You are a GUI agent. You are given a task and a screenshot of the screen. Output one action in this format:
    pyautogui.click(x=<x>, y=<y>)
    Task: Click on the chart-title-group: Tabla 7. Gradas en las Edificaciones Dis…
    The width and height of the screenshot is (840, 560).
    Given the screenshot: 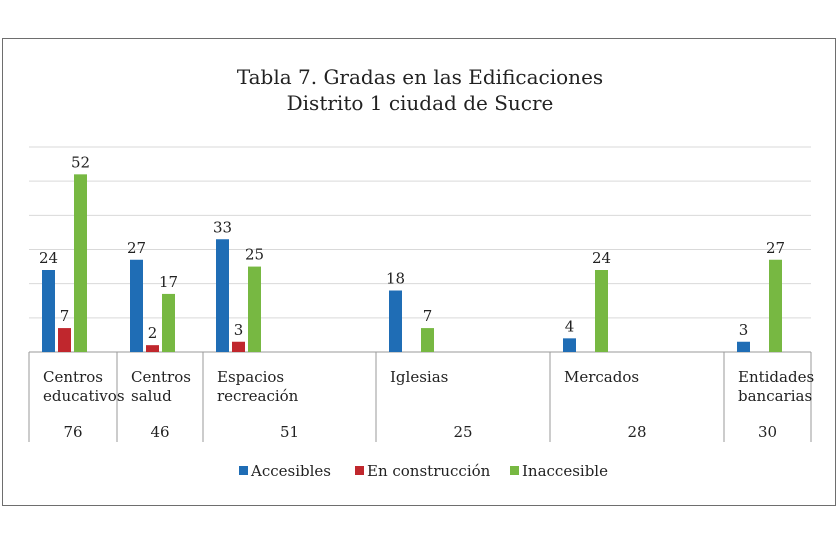 What is the action you would take?
    pyautogui.click(x=420, y=90)
    